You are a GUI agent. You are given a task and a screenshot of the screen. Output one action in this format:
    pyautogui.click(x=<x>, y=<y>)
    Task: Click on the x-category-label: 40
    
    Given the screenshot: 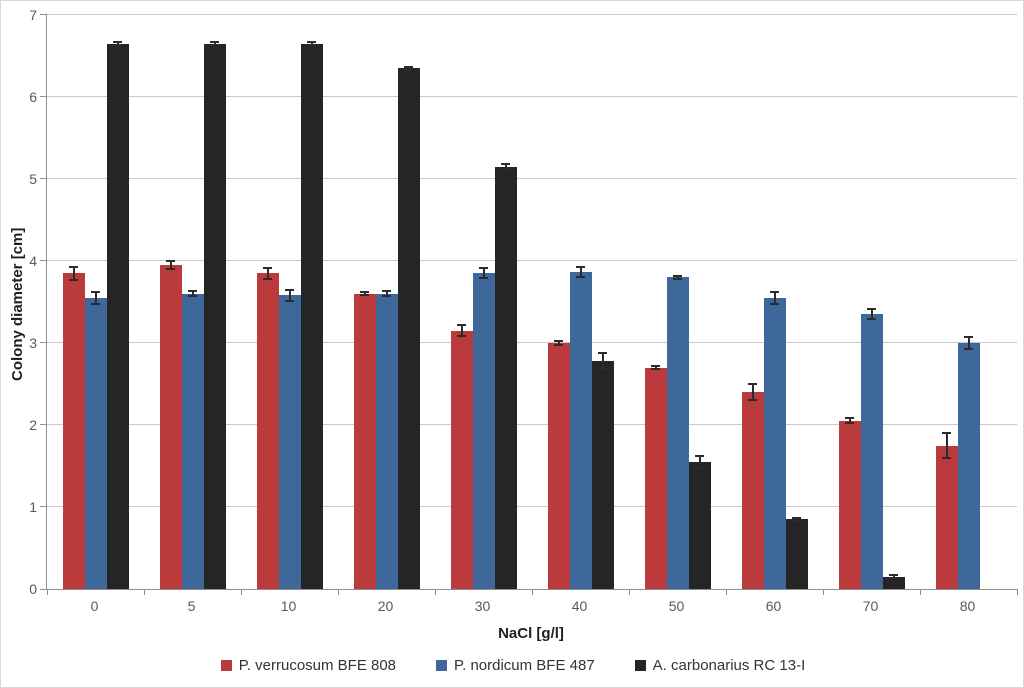 What is the action you would take?
    pyautogui.click(x=579, y=606)
    